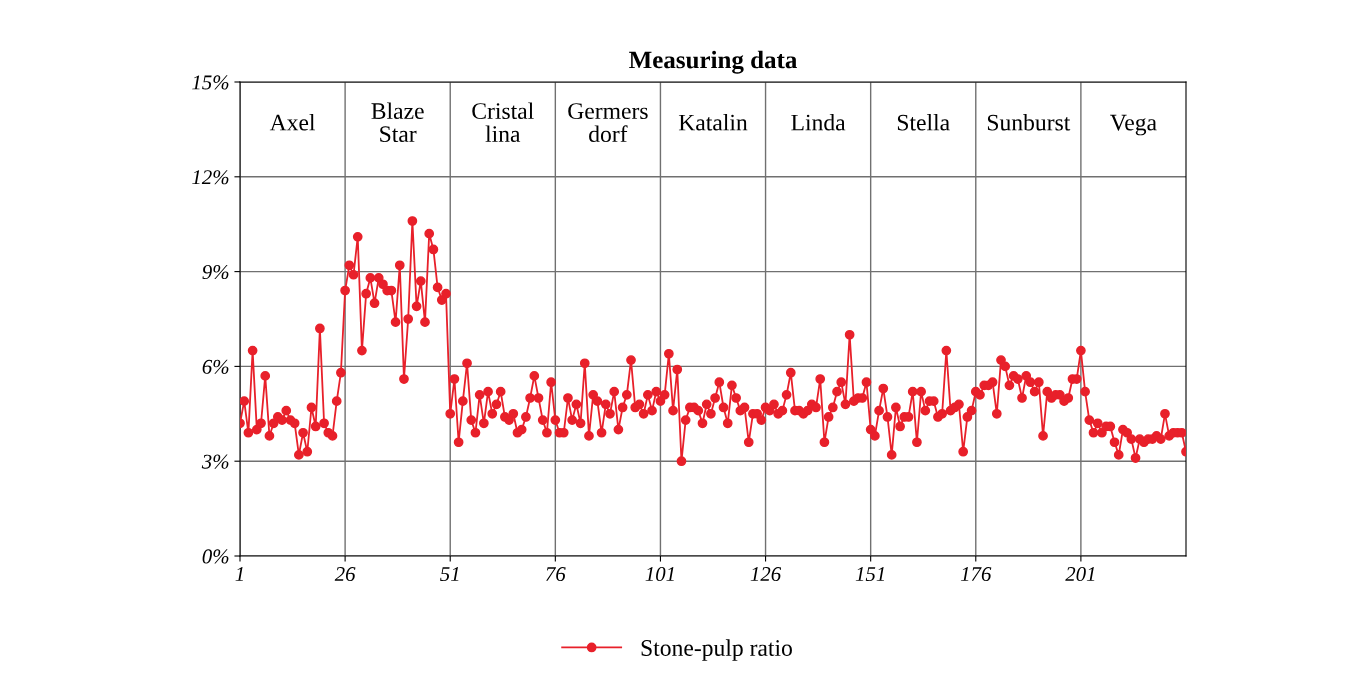 This screenshot has height=682, width=1355. What do you see at coordinates (210, 177) in the screenshot?
I see `y-tick-label: 12%` at bounding box center [210, 177].